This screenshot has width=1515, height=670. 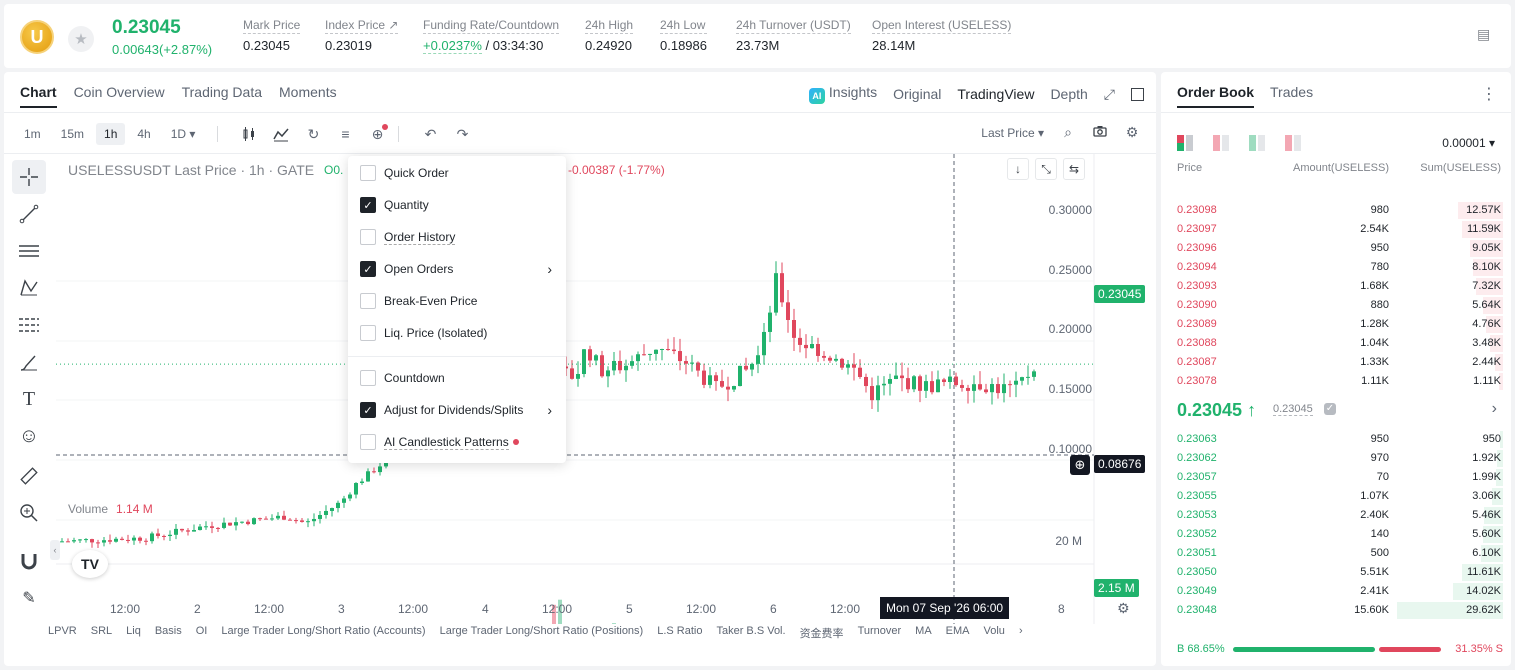 I want to click on arrow-down-icon: ↓, so click(x=1018, y=169).